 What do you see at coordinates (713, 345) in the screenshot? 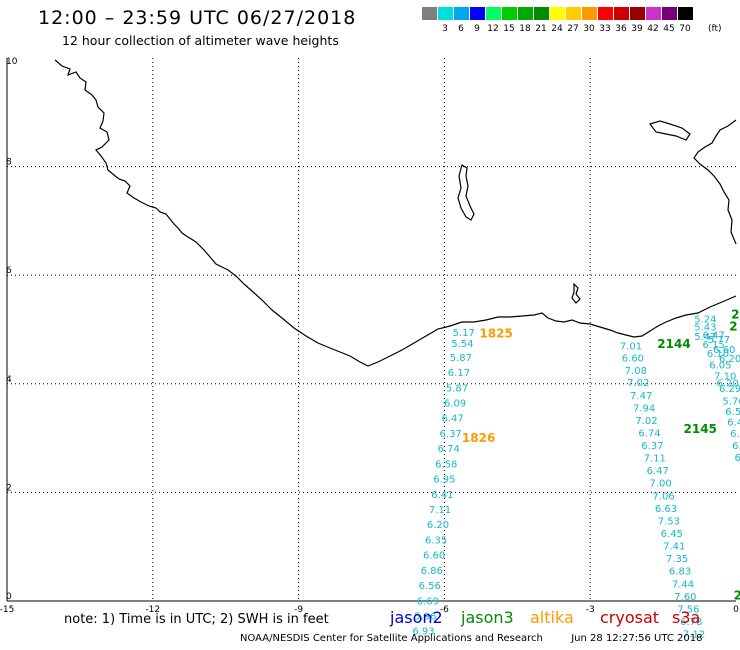
I see `swh-point-label: 6.15` at bounding box center [713, 345].